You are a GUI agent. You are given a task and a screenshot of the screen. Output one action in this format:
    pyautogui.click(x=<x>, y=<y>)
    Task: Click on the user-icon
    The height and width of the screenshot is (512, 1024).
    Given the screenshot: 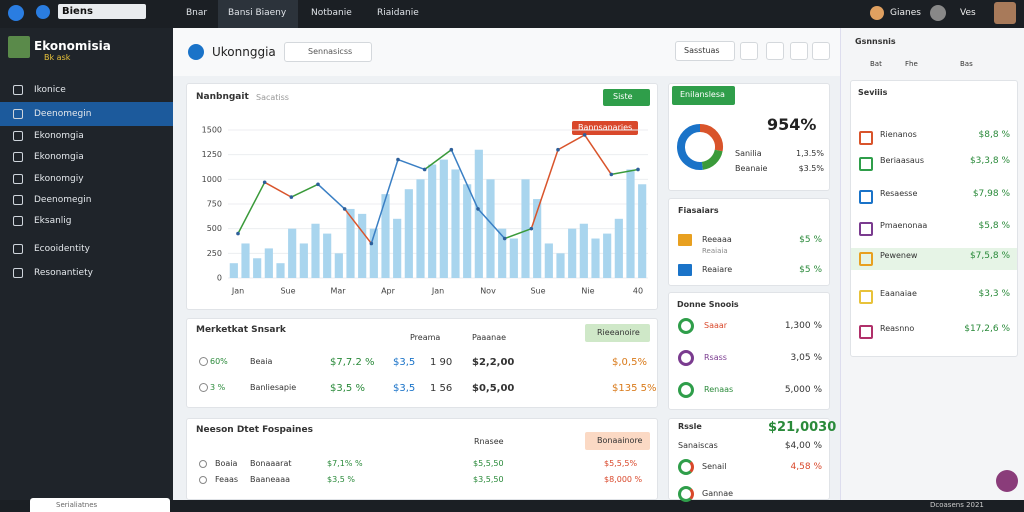 What is the action you would take?
    pyautogui.click(x=877, y=13)
    